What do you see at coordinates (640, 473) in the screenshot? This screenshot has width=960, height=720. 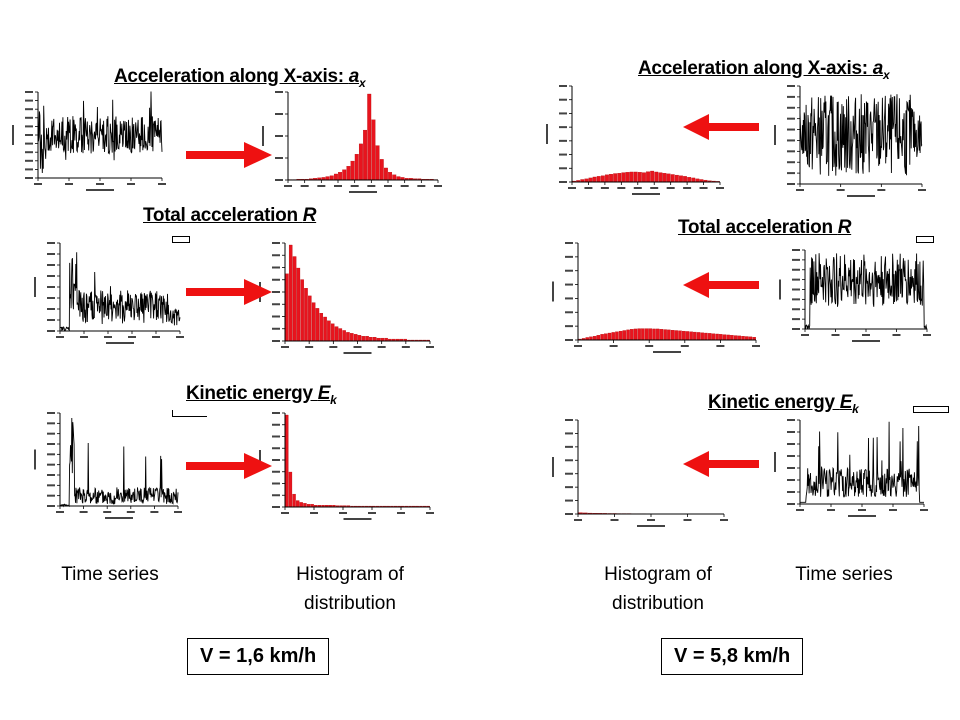 I see `chart-right-ek-histogram` at bounding box center [640, 473].